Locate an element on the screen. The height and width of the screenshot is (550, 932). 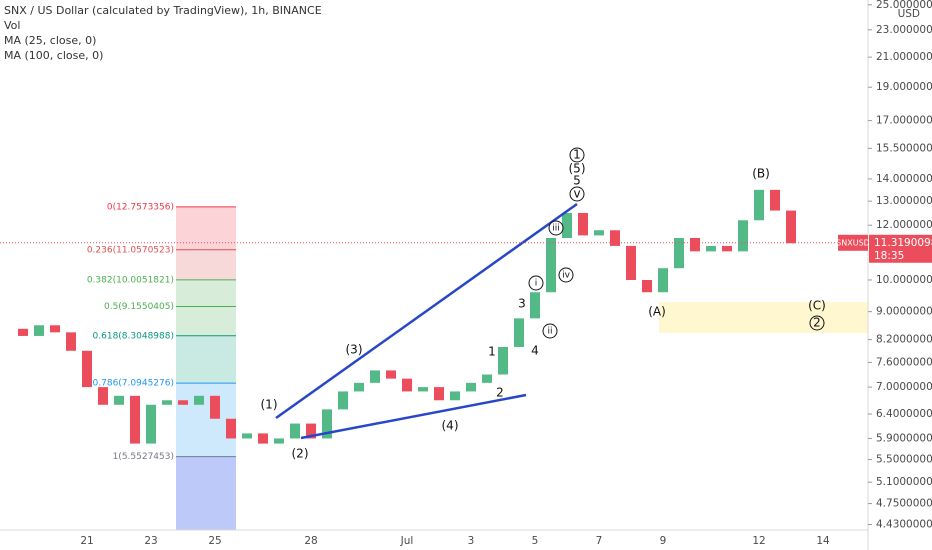
x-tick-label: 25 is located at coordinates (214, 541).